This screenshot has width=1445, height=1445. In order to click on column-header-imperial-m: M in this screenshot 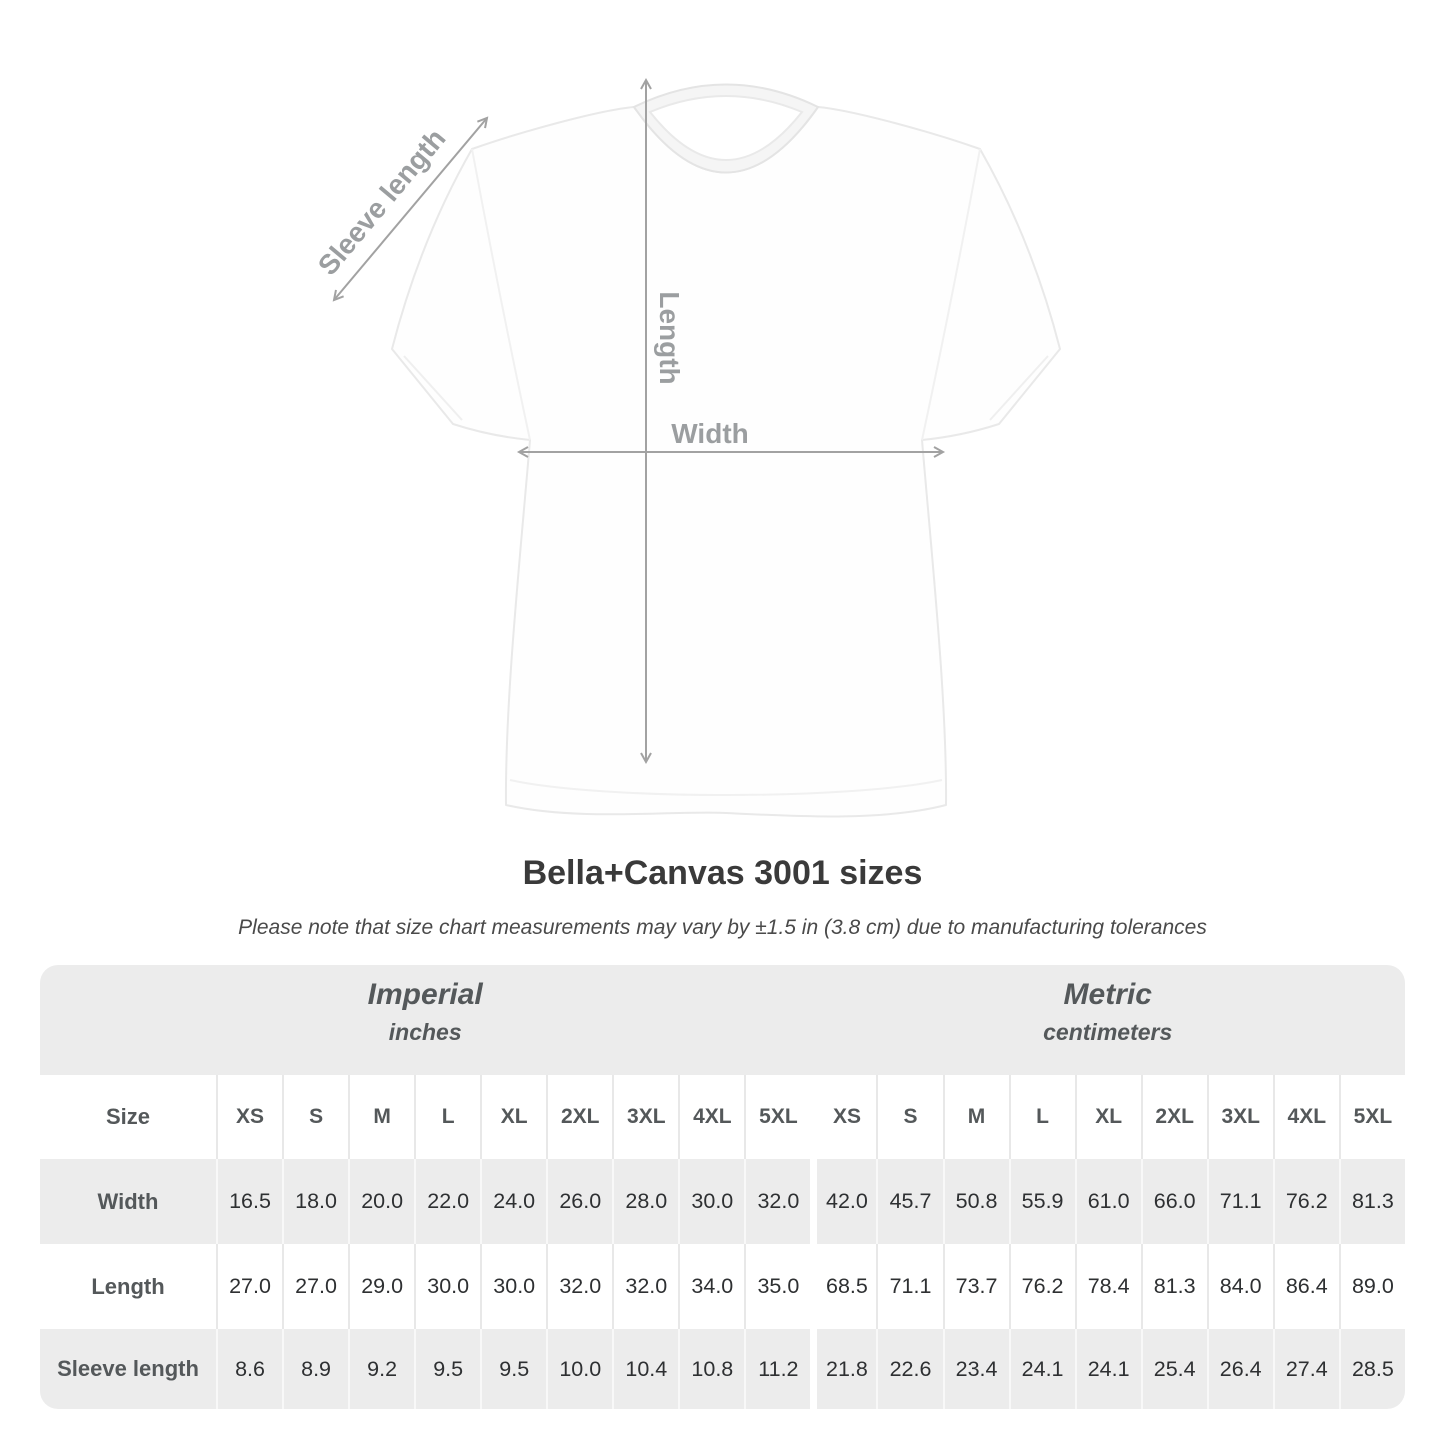, I will do `click(381, 1117)`.